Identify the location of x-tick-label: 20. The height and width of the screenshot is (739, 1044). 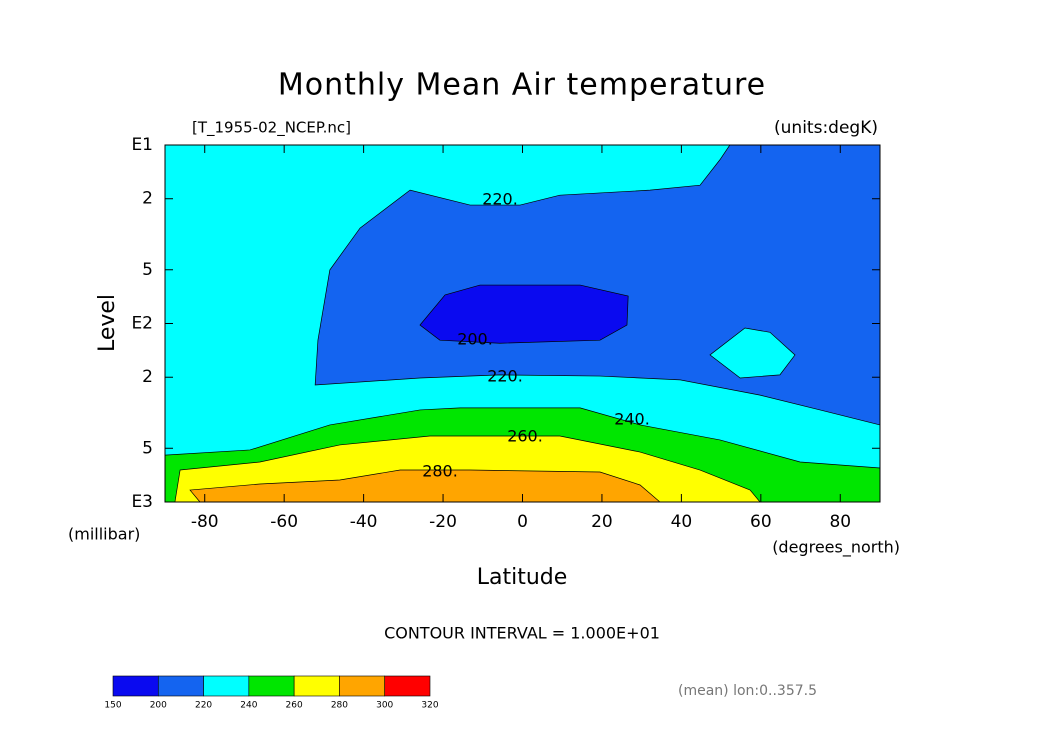
(602, 522).